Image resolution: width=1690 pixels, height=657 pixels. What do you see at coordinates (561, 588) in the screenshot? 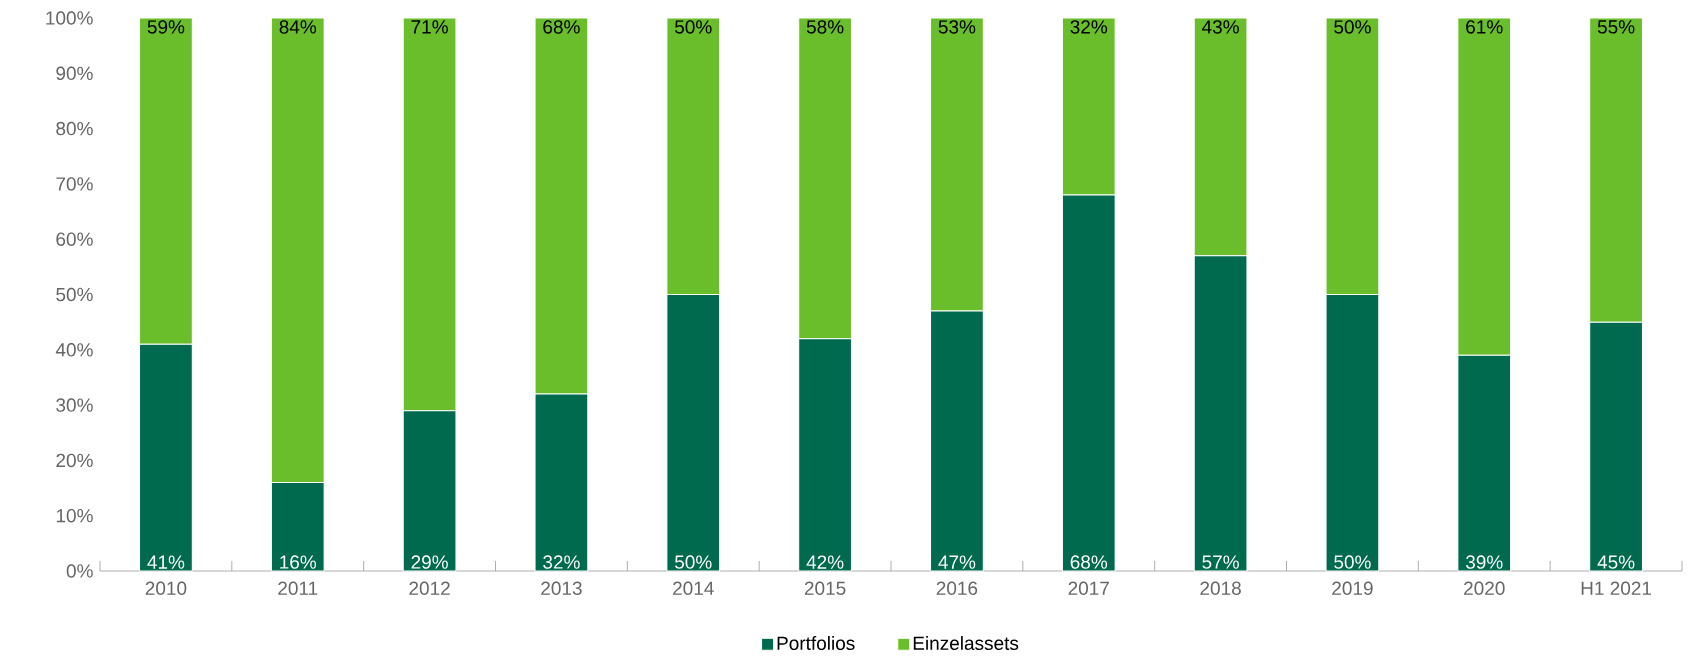
I see `x-tick-label: 2013` at bounding box center [561, 588].